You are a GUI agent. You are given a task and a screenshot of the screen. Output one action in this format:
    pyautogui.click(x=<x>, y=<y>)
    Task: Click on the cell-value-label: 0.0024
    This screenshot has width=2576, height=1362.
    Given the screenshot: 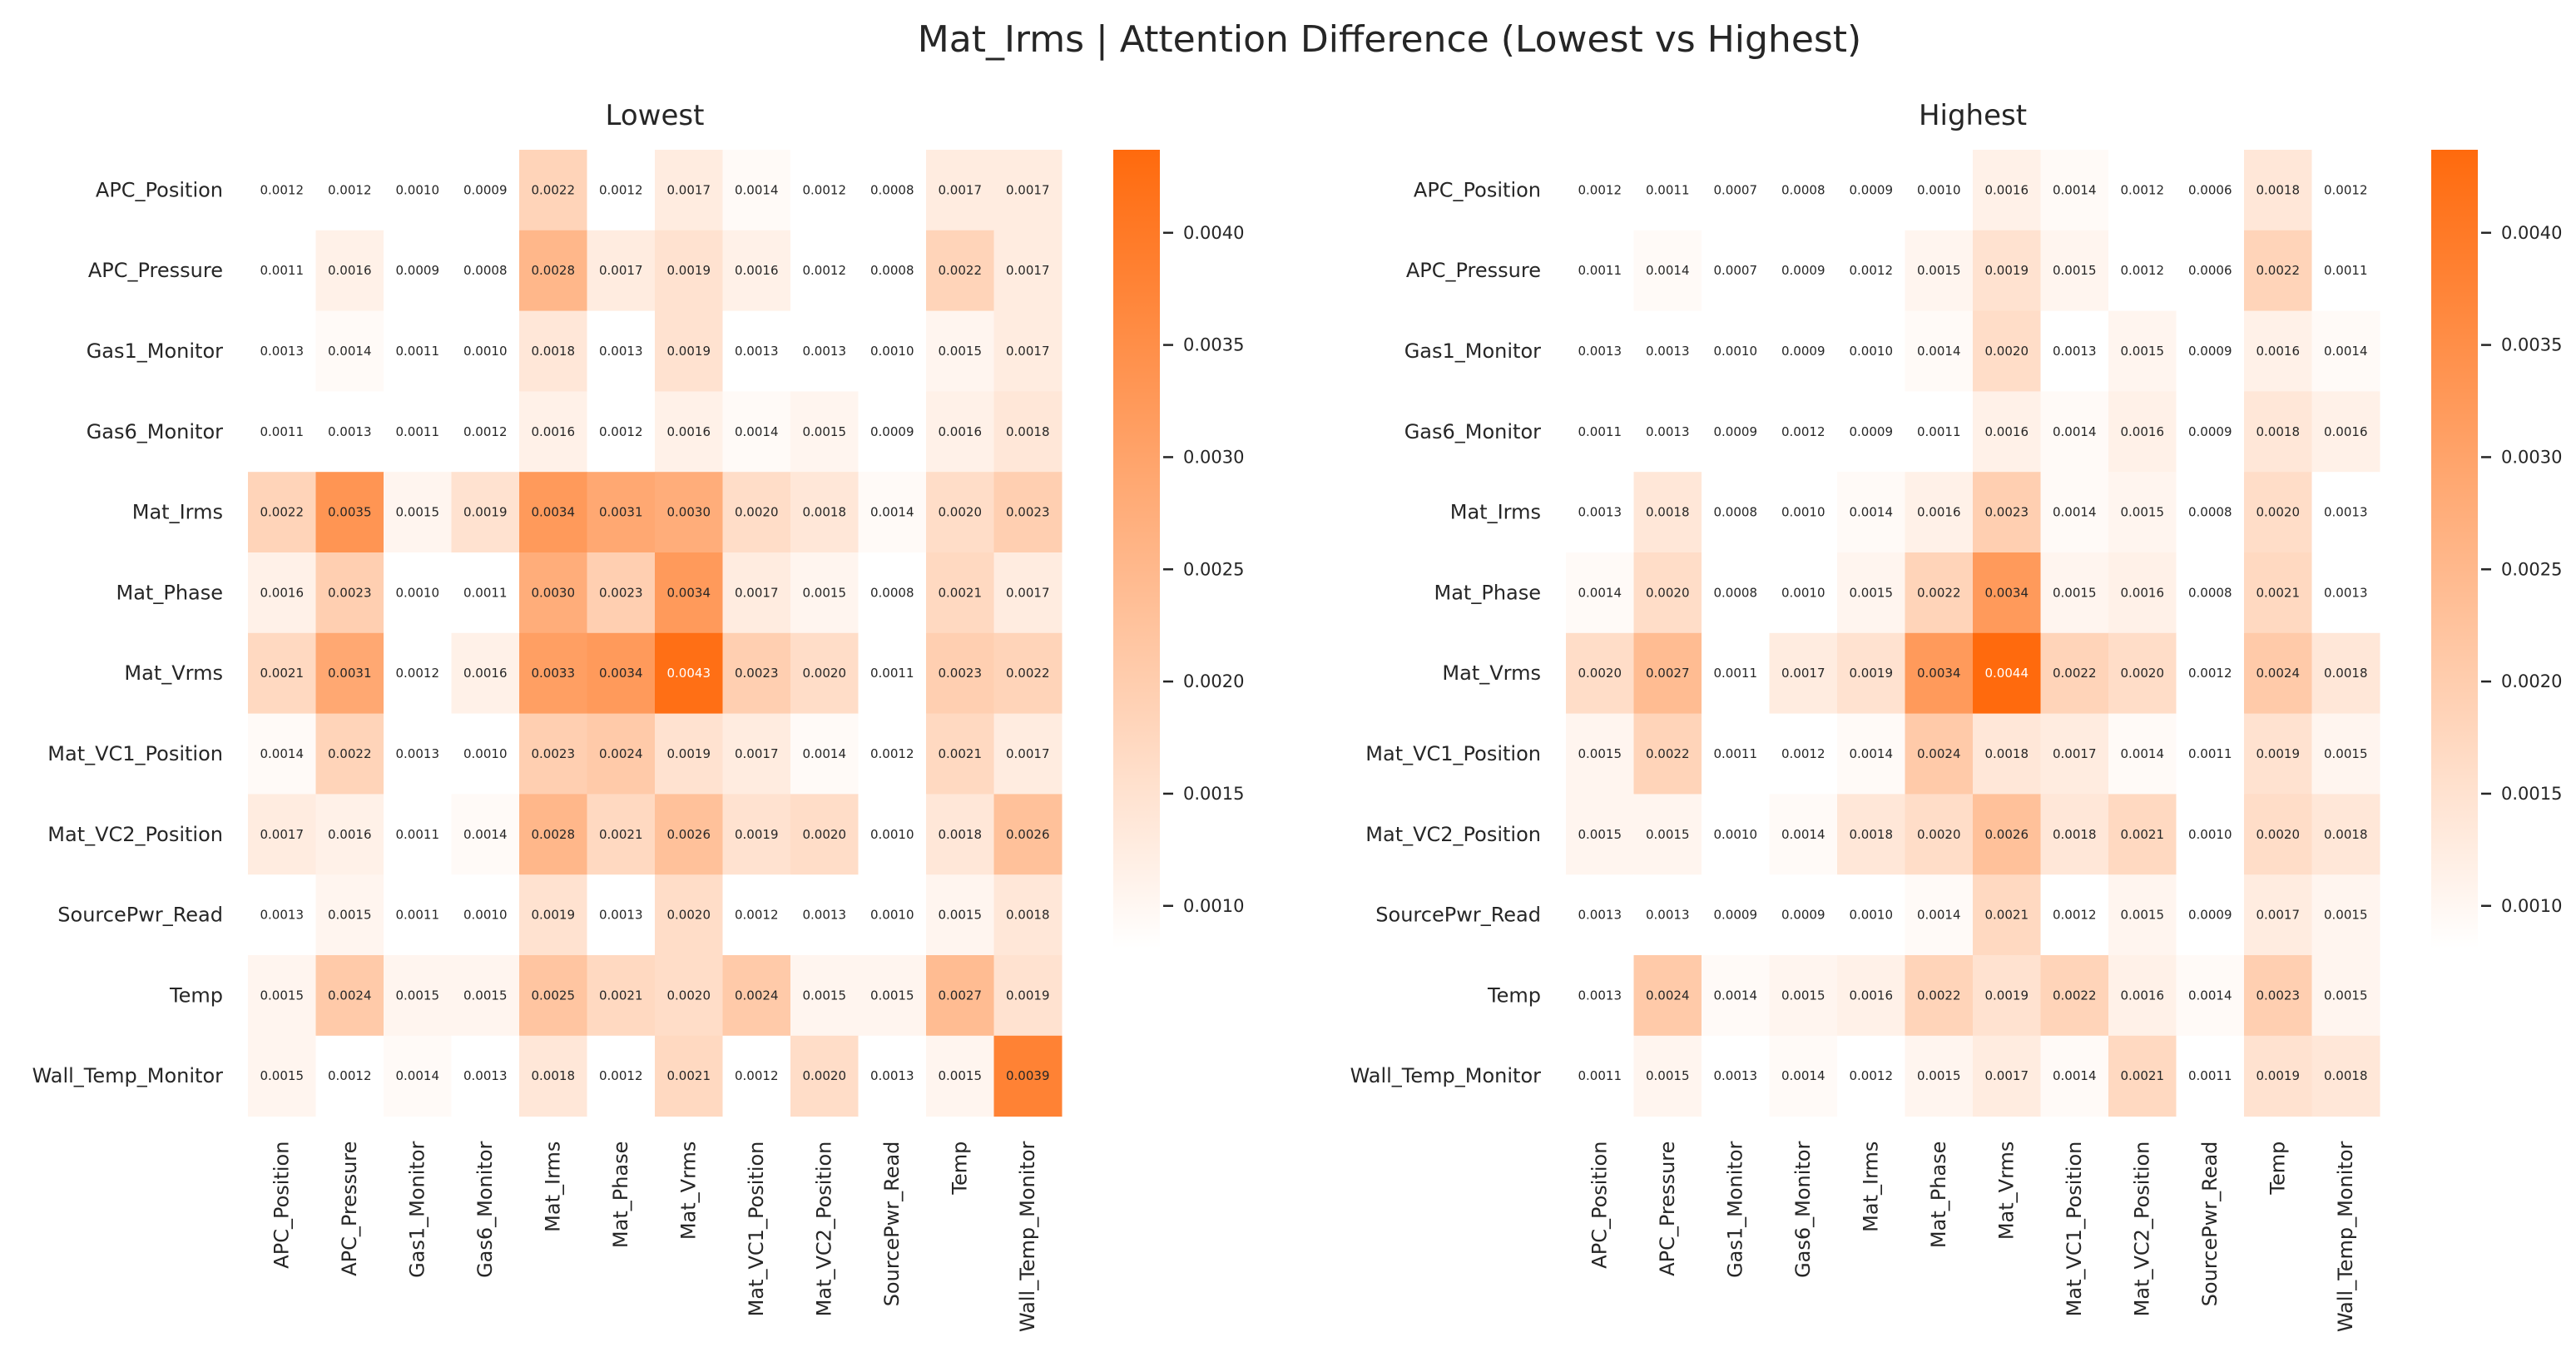 What is the action you would take?
    pyautogui.click(x=1668, y=995)
    